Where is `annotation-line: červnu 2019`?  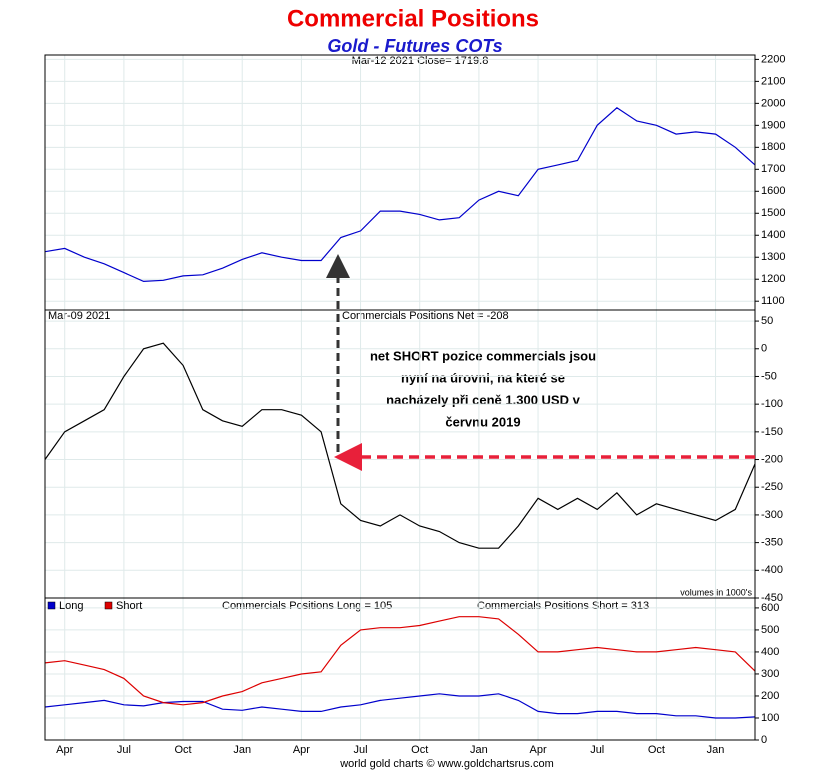 annotation-line: červnu 2019 is located at coordinates (482, 421).